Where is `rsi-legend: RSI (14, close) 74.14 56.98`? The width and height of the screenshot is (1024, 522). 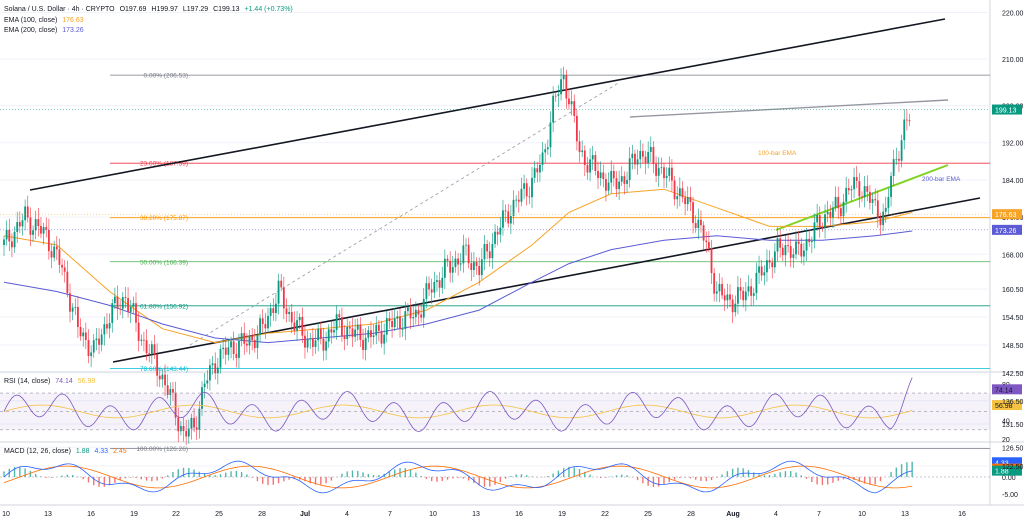
rsi-legend: RSI (14, close) 74.14 56.98 is located at coordinates (51, 381).